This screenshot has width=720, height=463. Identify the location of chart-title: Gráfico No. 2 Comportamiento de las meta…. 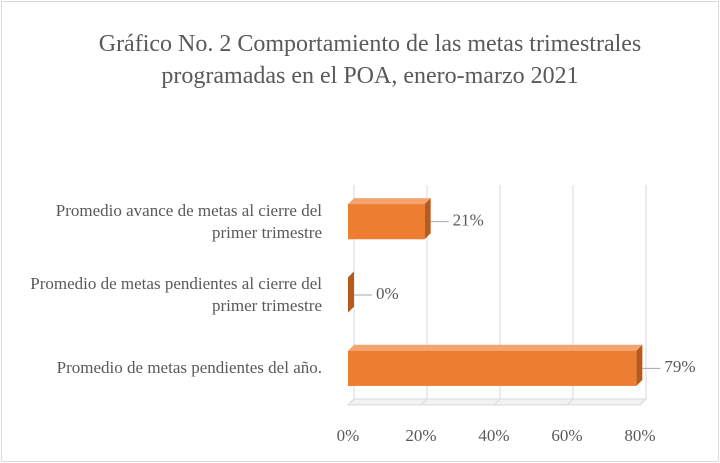
(370, 60).